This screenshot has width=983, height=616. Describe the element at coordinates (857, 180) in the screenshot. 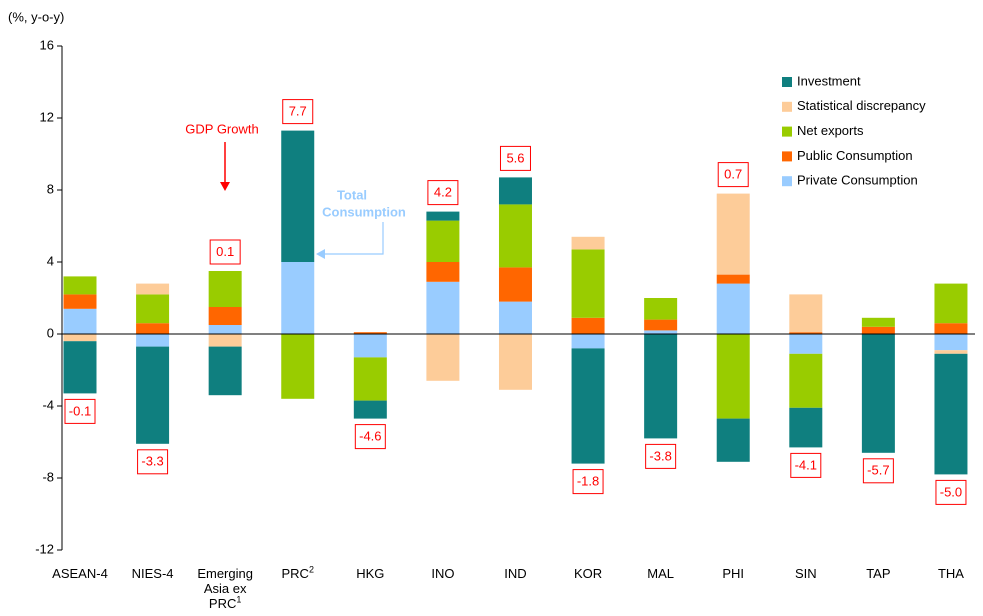

I see `legend-label: Private Consumption` at that location.